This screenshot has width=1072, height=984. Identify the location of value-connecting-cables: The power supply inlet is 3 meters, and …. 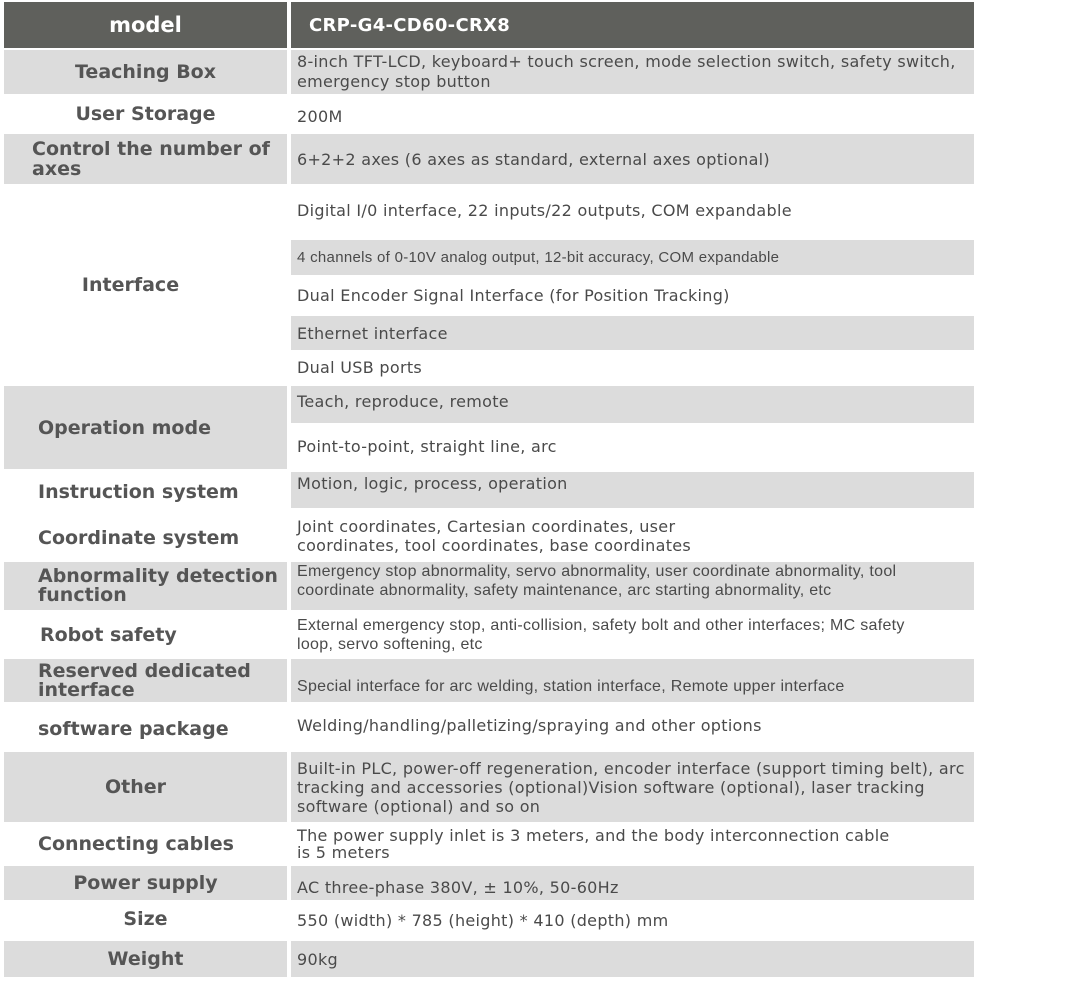
(593, 844).